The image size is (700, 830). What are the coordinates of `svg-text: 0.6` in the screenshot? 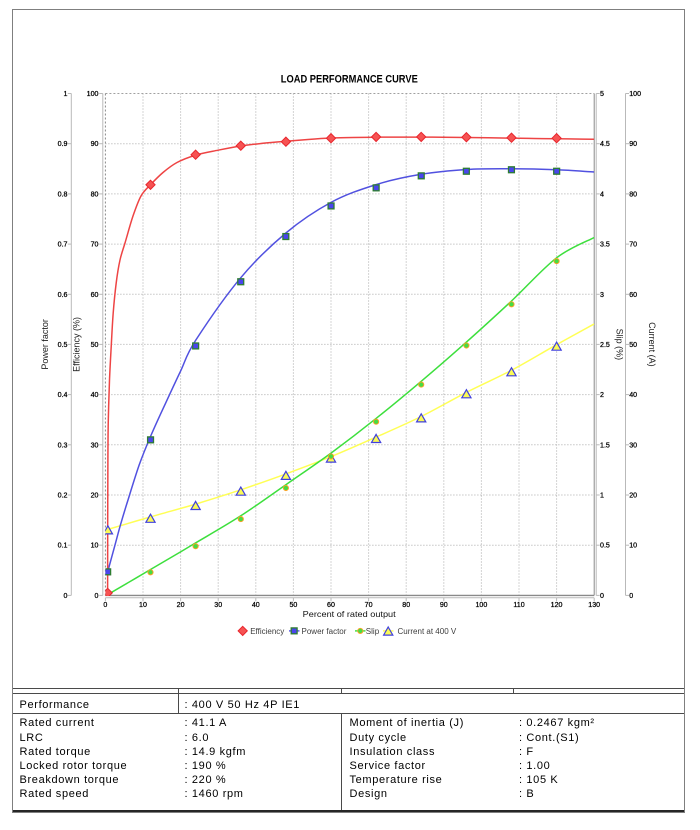 It's located at (63, 295).